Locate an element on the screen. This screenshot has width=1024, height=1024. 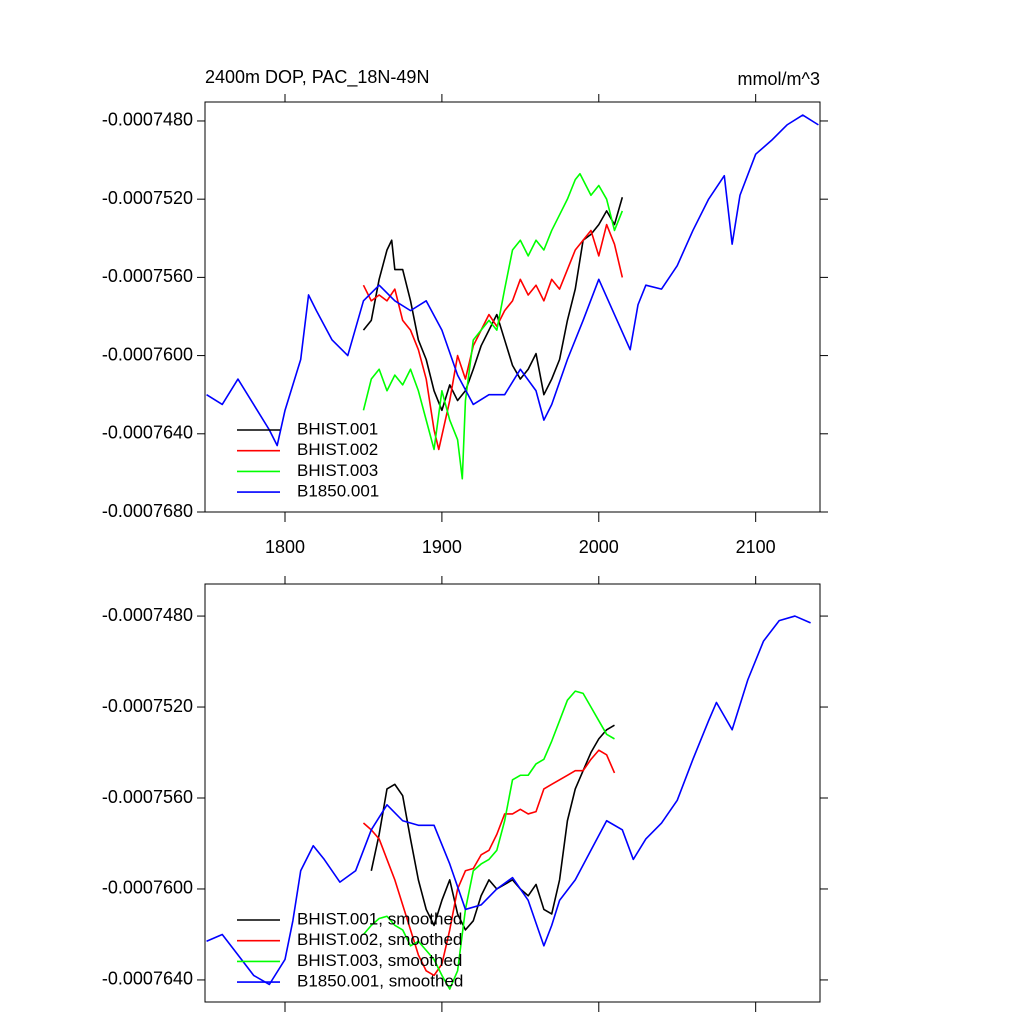
legend-label: BHIST.003 is located at coordinates (337, 470).